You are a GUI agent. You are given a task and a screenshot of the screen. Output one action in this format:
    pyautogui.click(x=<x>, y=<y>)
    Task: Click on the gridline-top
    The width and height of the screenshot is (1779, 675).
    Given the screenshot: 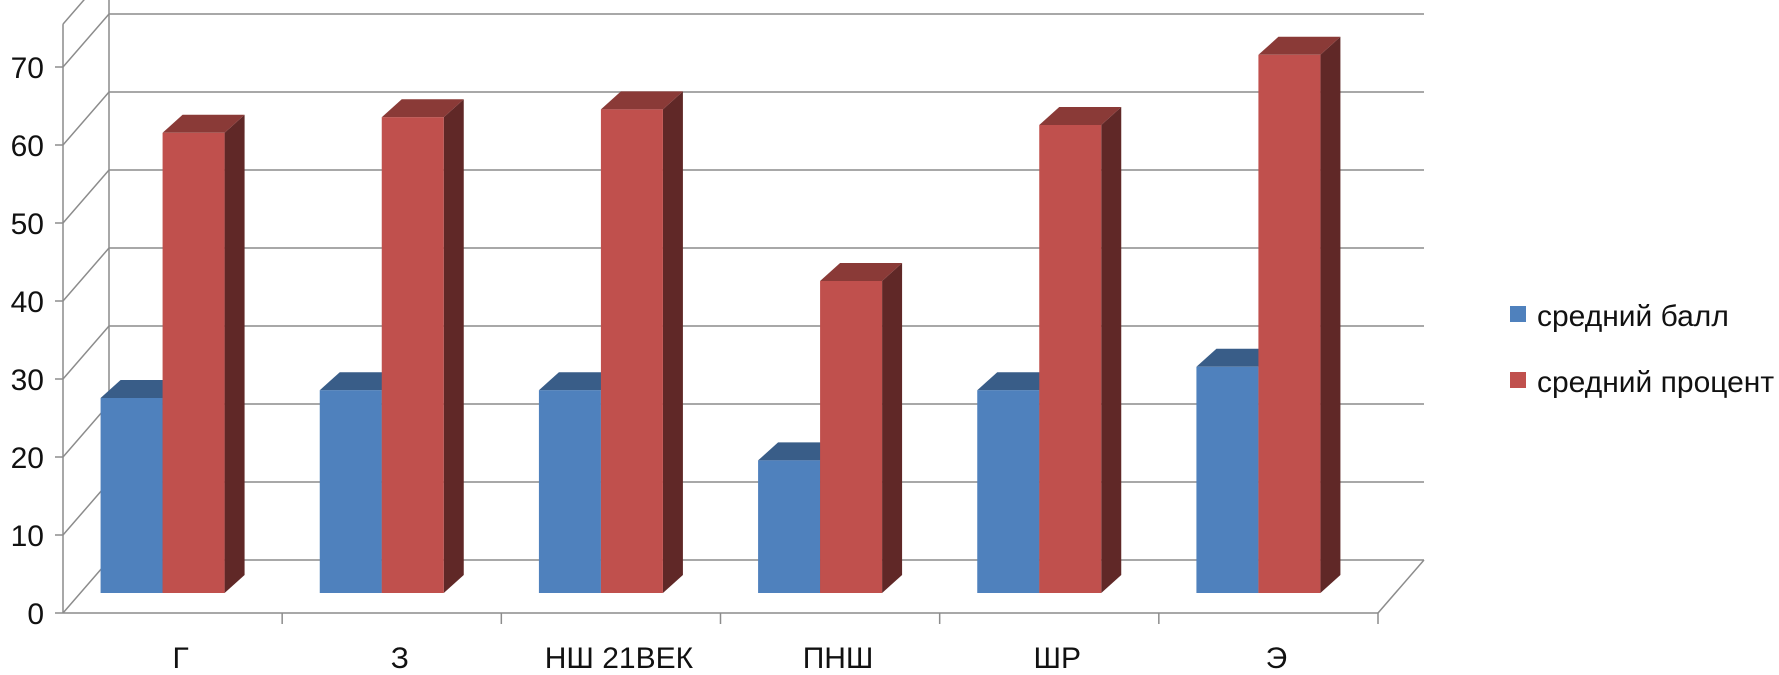 What is the action you would take?
    pyautogui.click(x=73, y=12)
    